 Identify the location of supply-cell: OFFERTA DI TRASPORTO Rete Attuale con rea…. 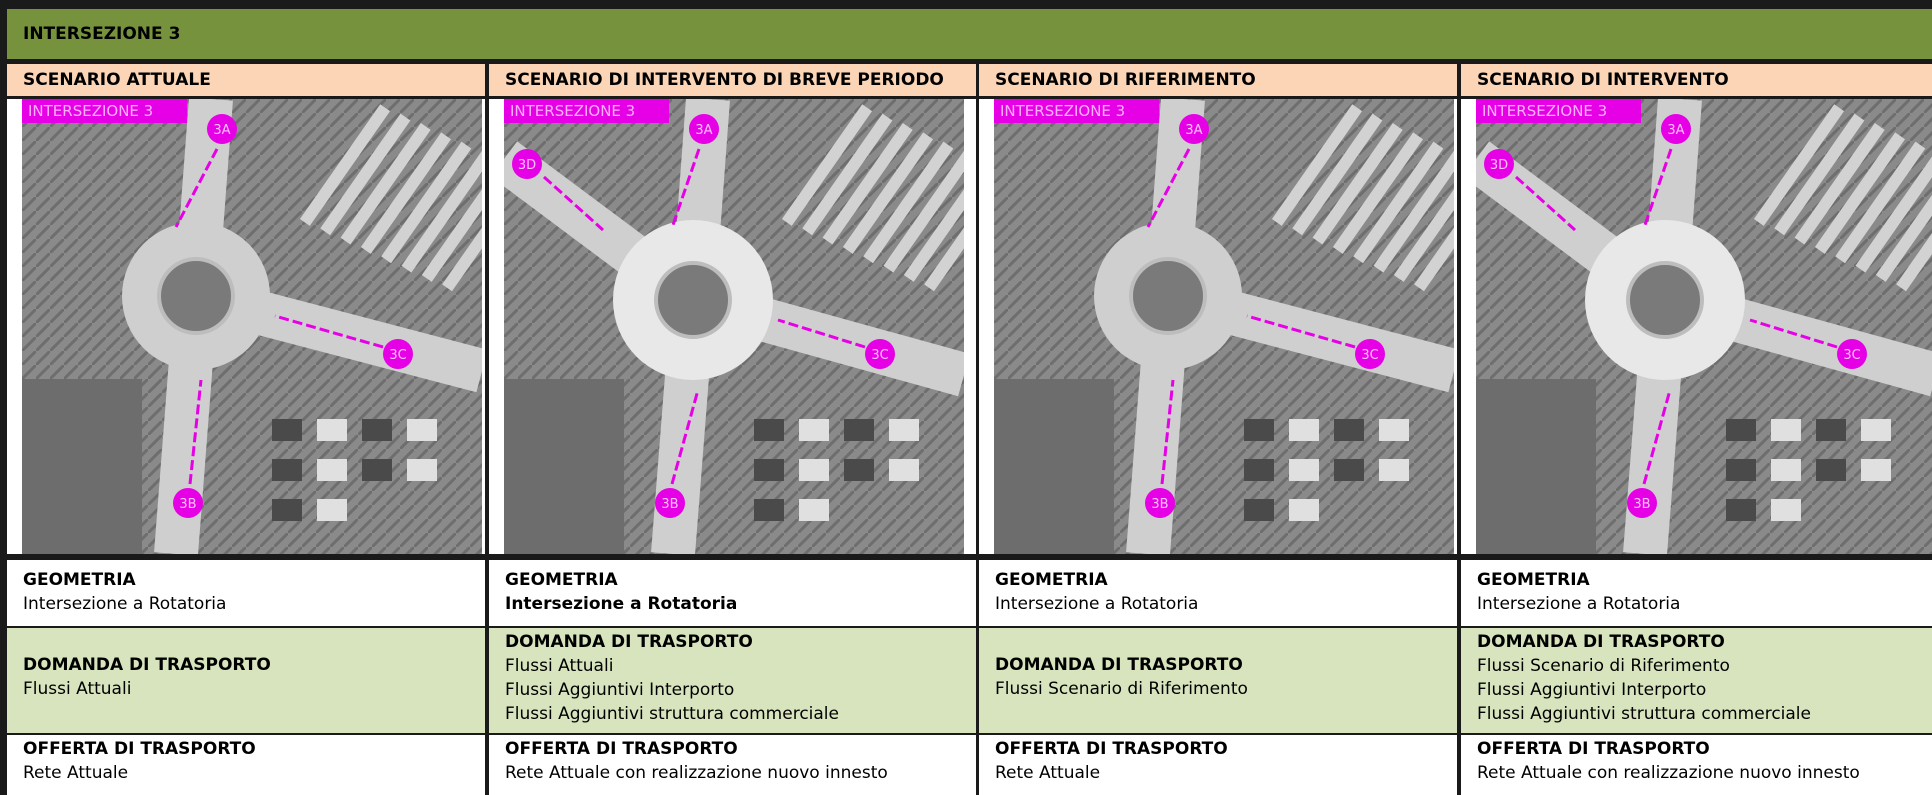
(732, 765).